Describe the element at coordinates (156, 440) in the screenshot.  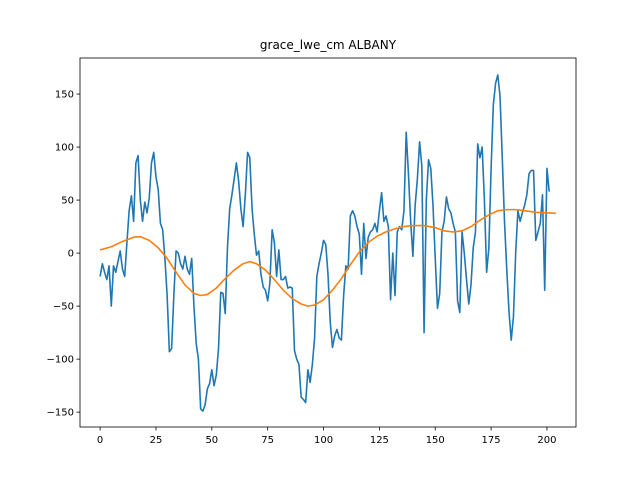
I see `x-tick-label: 25` at that location.